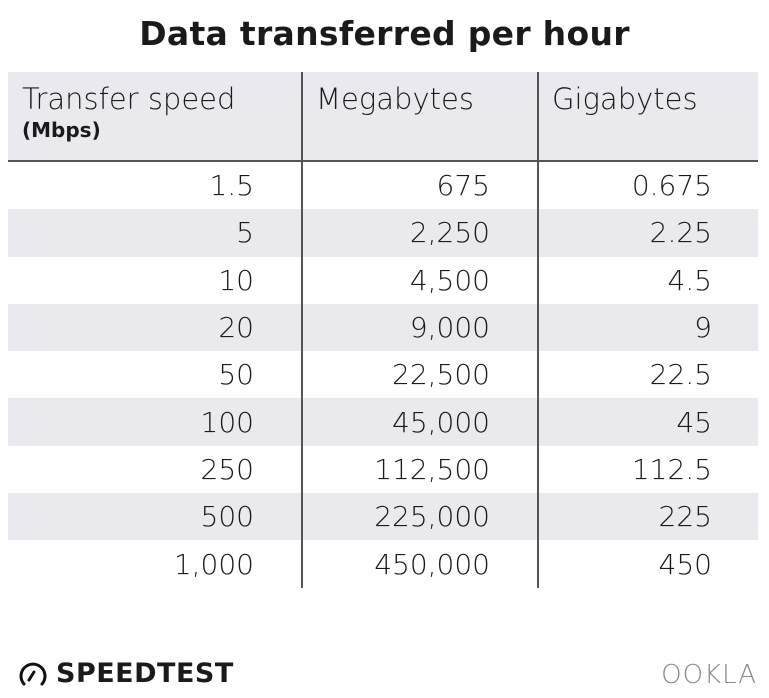  Describe the element at coordinates (671, 186) in the screenshot. I see `cell-gigabytes: 0.675` at that location.